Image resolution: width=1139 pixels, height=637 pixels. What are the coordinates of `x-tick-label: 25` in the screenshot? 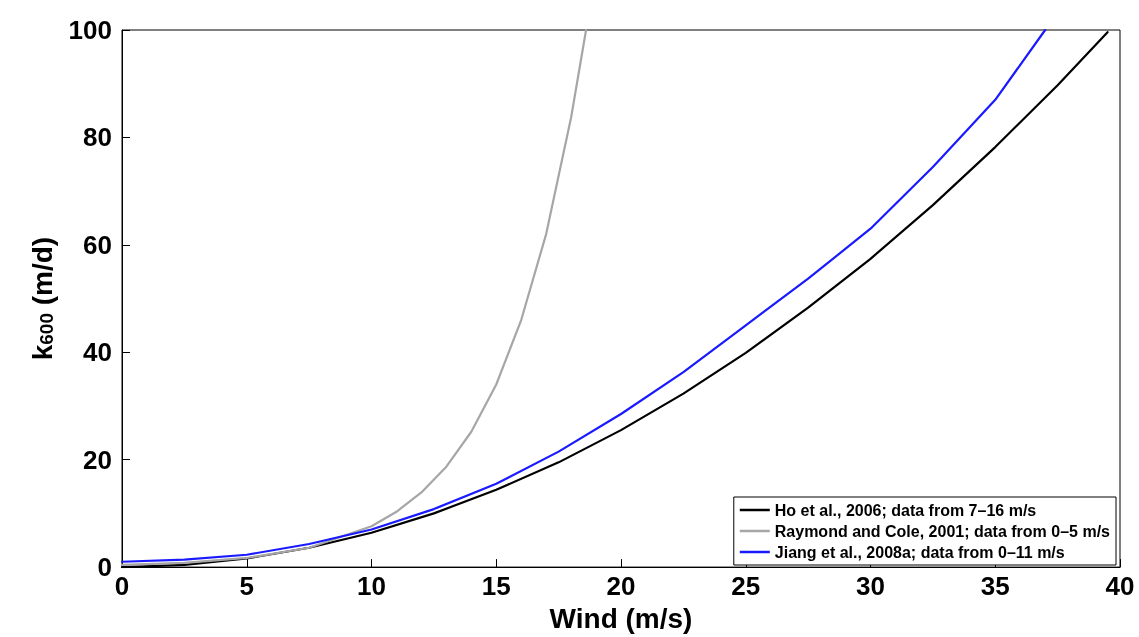 It's located at (746, 586).